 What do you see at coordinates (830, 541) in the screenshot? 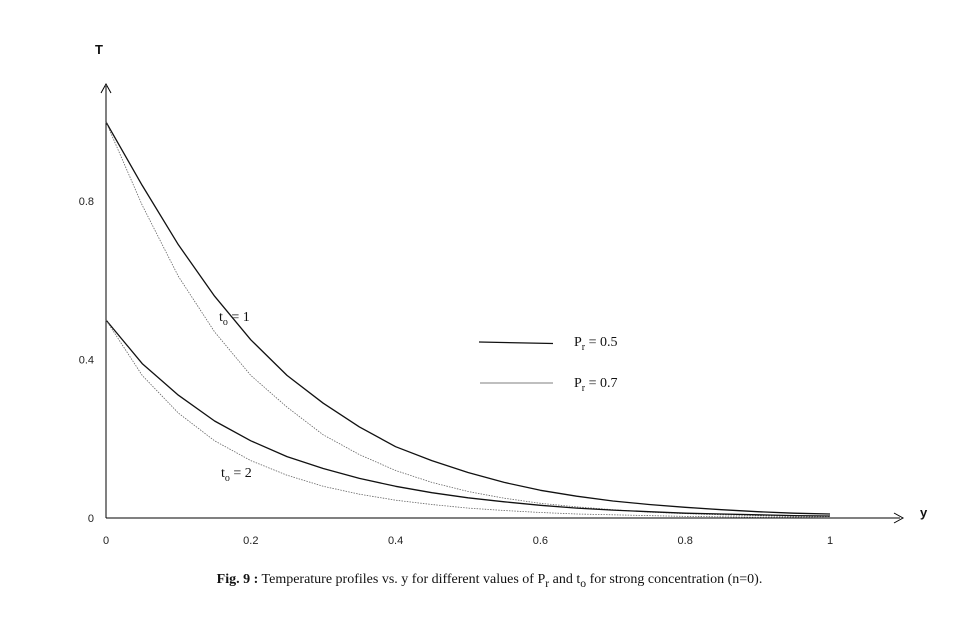
I see `x-tick-label: 1` at bounding box center [830, 541].